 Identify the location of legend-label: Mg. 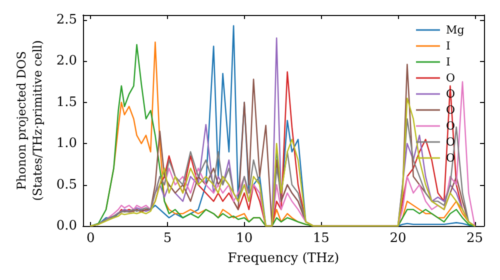
(455, 30).